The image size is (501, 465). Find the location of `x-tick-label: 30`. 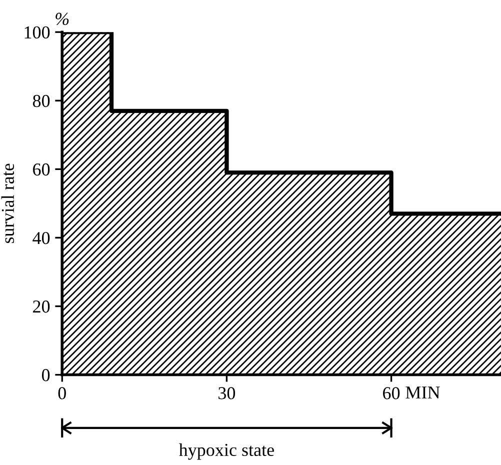

x-tick-label: 30 is located at coordinates (227, 393).